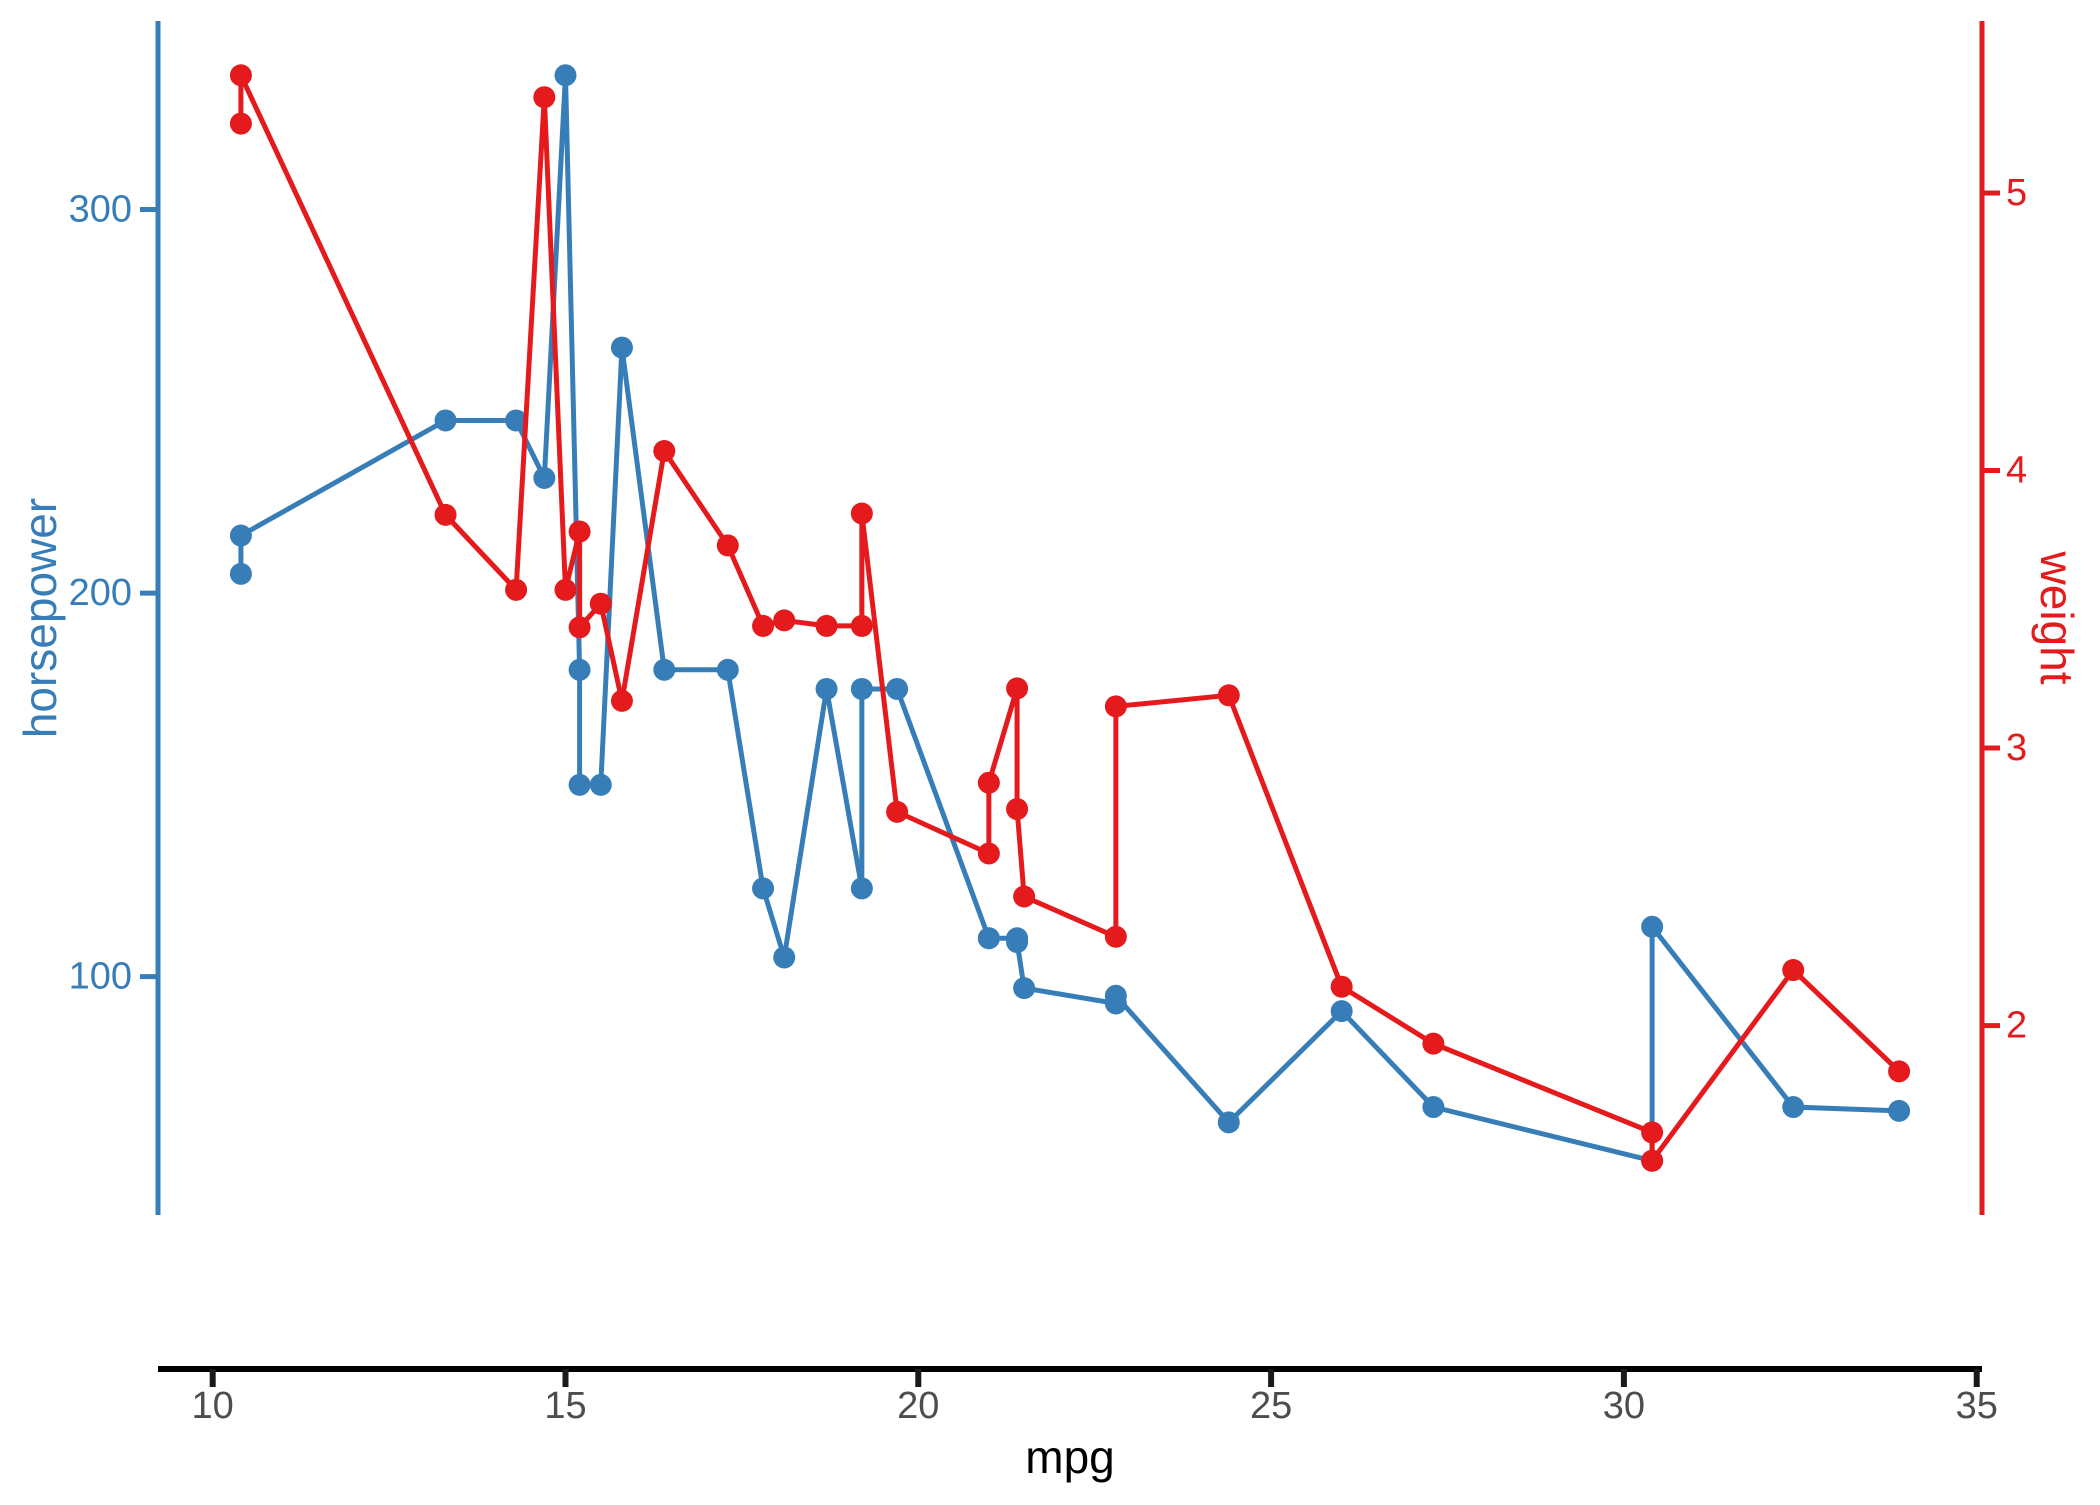 Image resolution: width=2100 pixels, height=1505 pixels. Describe the element at coordinates (2016, 748) in the screenshot. I see `y-axis-right-tick-label: 3` at that location.